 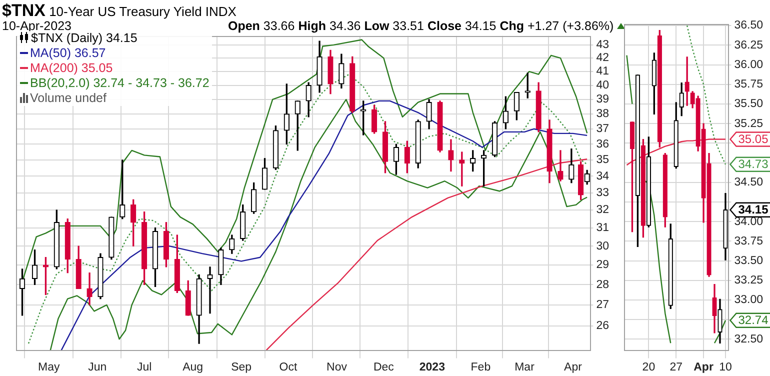 What do you see at coordinates (676, 367) in the screenshot?
I see `x-tick-label: 27` at bounding box center [676, 367].